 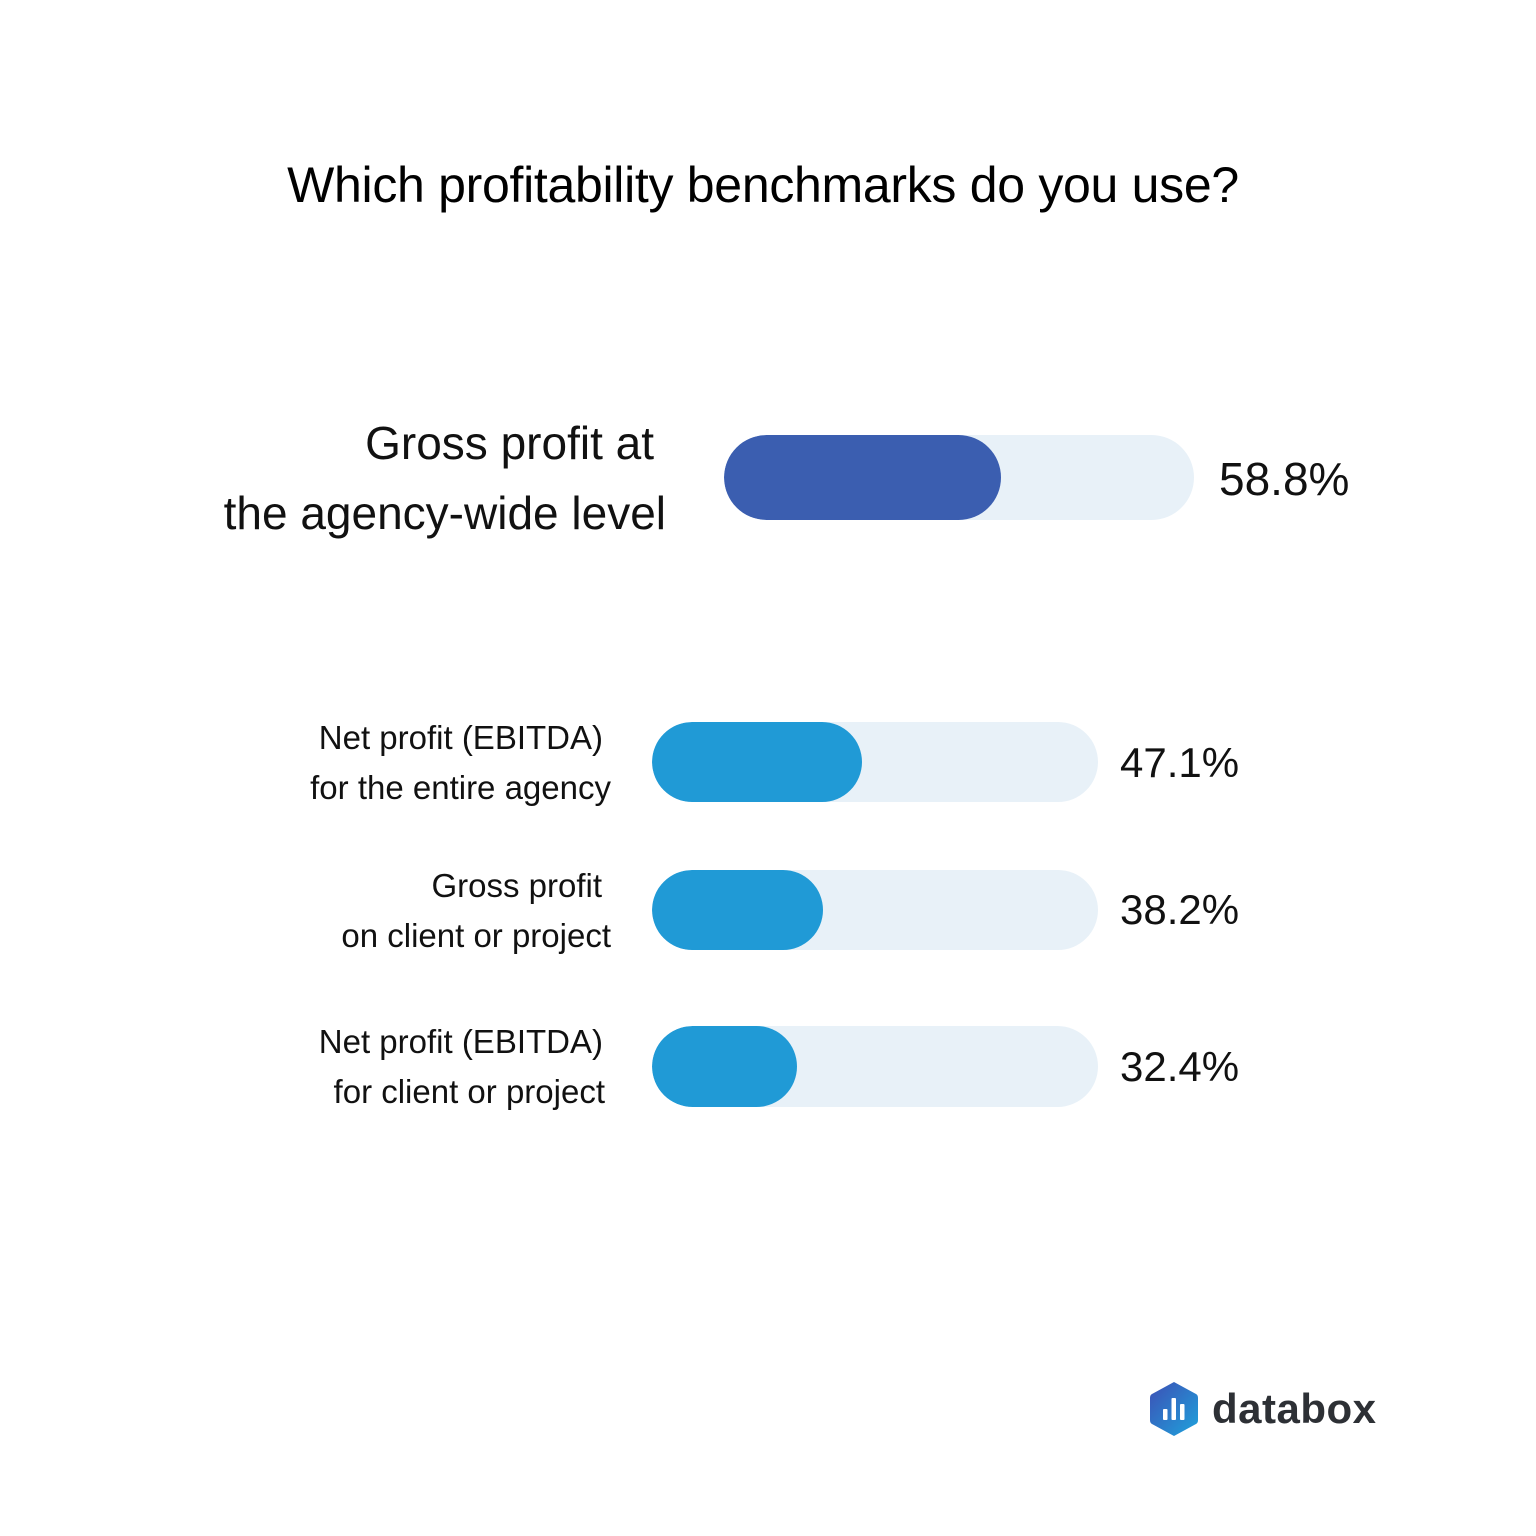 I want to click on databox-logo-icon, so click(x=1174, y=1409).